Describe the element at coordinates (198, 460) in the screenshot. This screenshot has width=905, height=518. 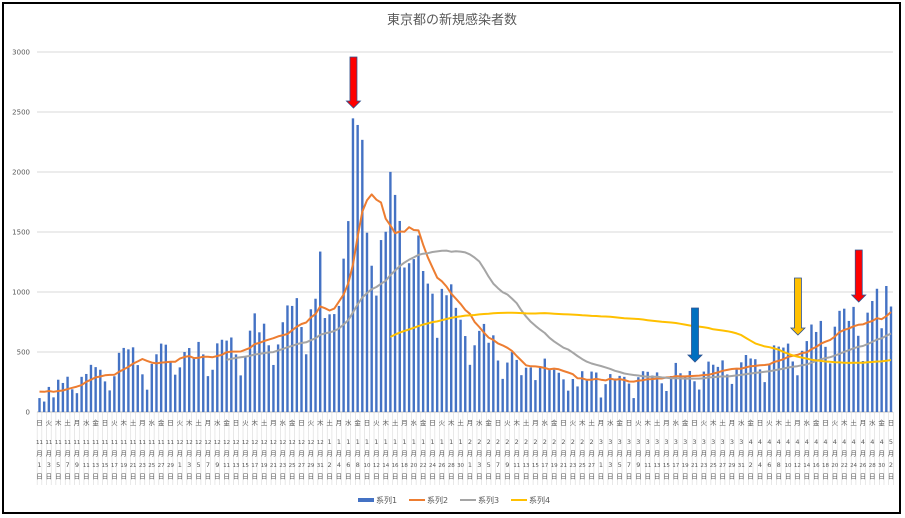
I see `date-label: 12 月 5 日` at that location.